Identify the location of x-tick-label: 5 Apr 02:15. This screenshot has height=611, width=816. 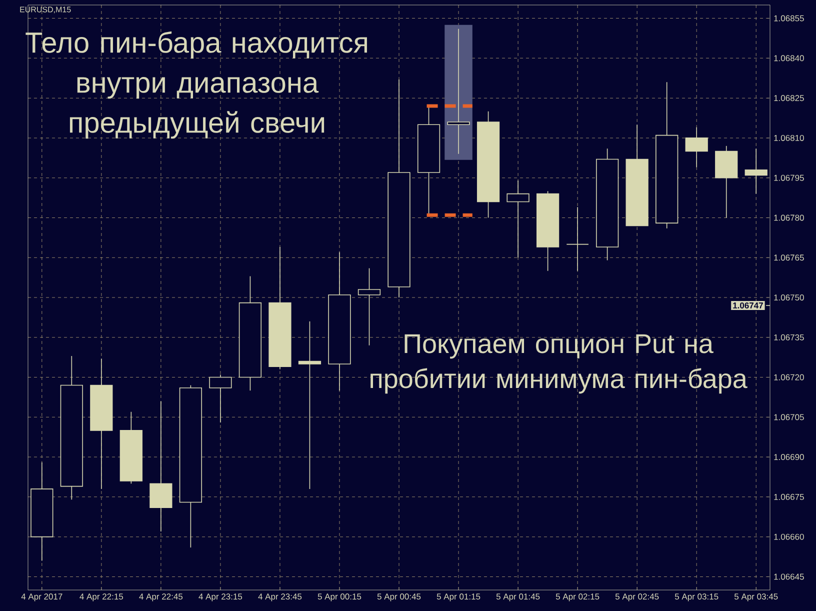
(578, 598).